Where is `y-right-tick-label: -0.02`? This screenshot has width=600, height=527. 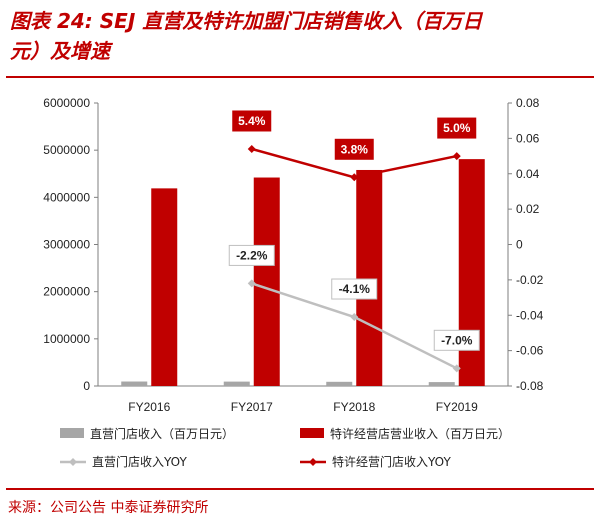
y-right-tick-label: -0.02 is located at coordinates (530, 280).